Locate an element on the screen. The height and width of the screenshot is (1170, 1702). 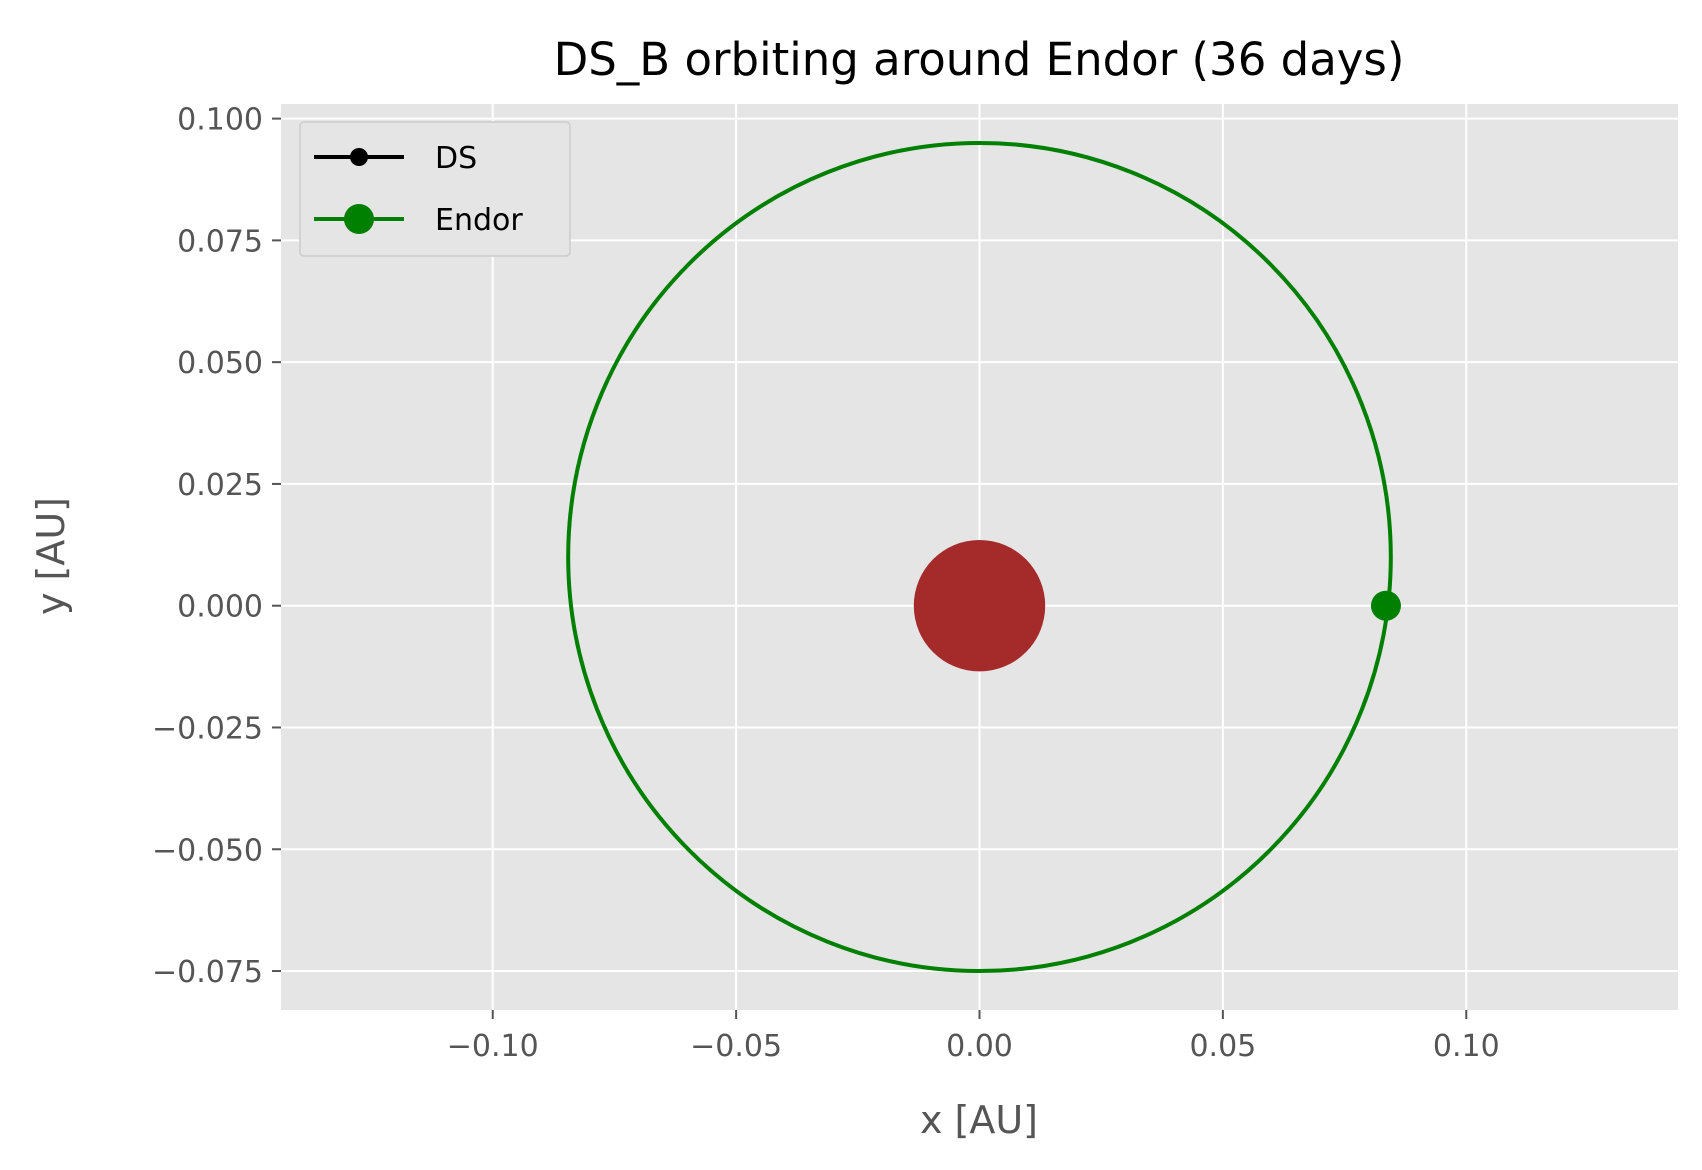
y-tick-label: 0.000 is located at coordinates (220, 607).